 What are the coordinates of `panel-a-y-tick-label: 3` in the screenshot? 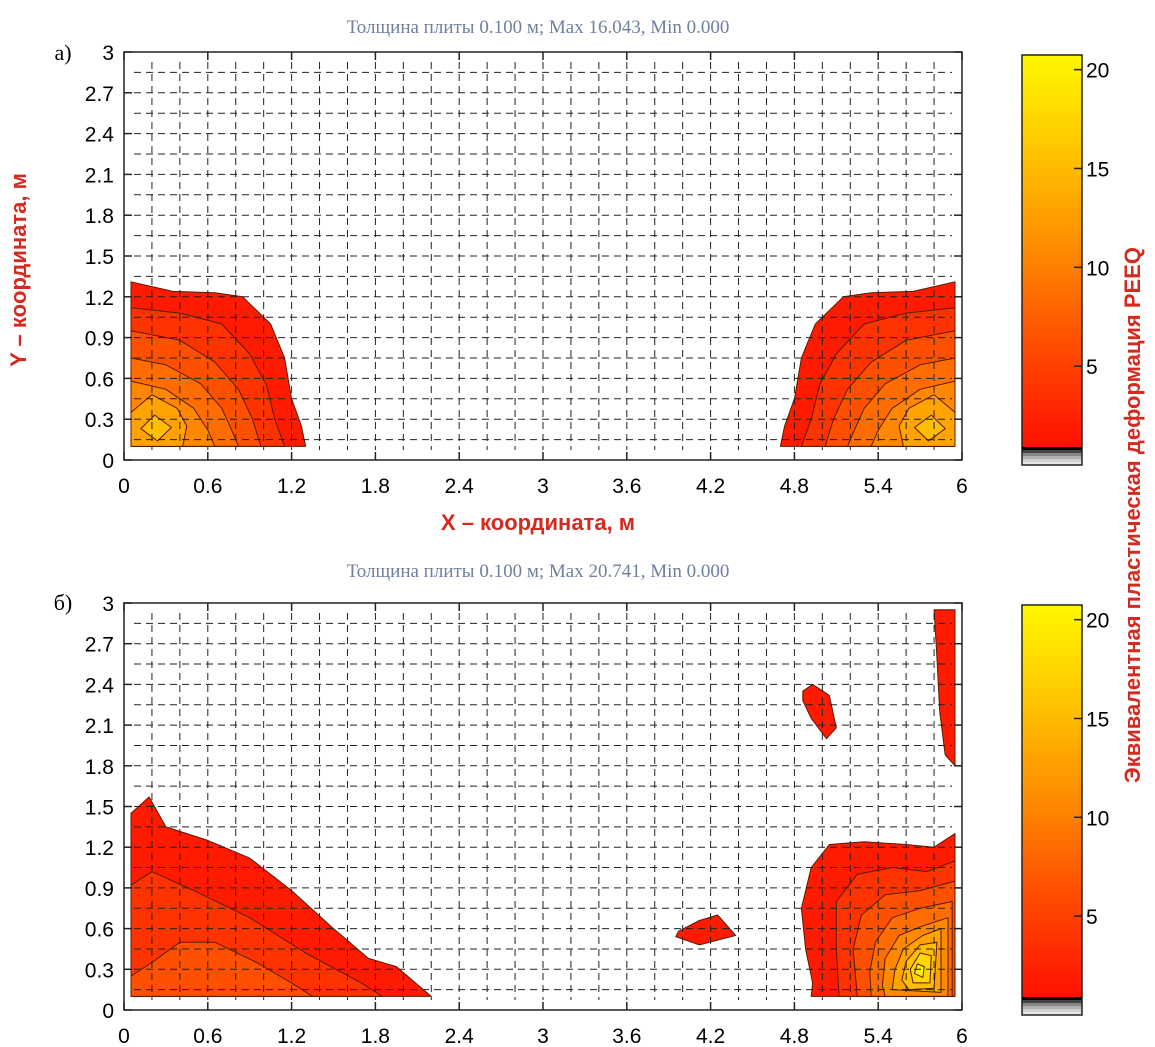 It's located at (108, 53).